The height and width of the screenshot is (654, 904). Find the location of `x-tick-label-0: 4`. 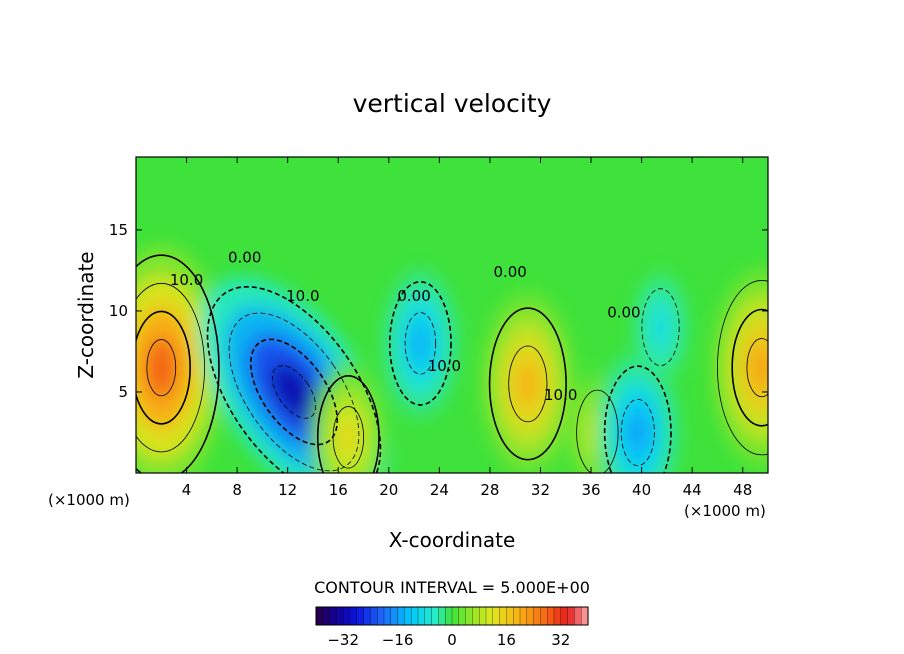

x-tick-label-0: 4 is located at coordinates (187, 490).